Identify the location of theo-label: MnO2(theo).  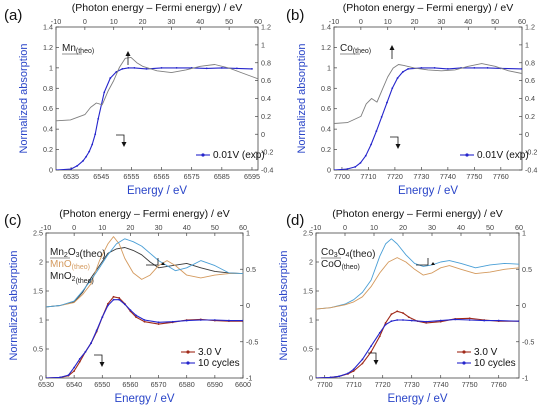
(72, 278).